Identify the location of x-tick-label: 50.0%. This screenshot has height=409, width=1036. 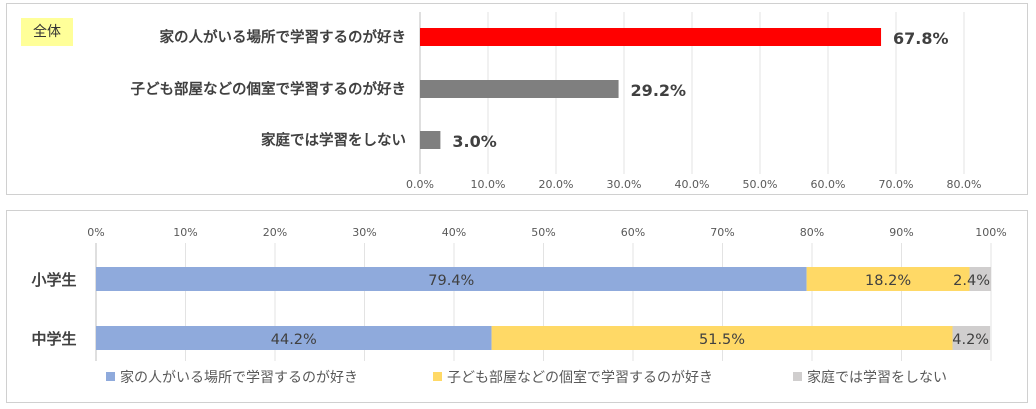
(760, 184).